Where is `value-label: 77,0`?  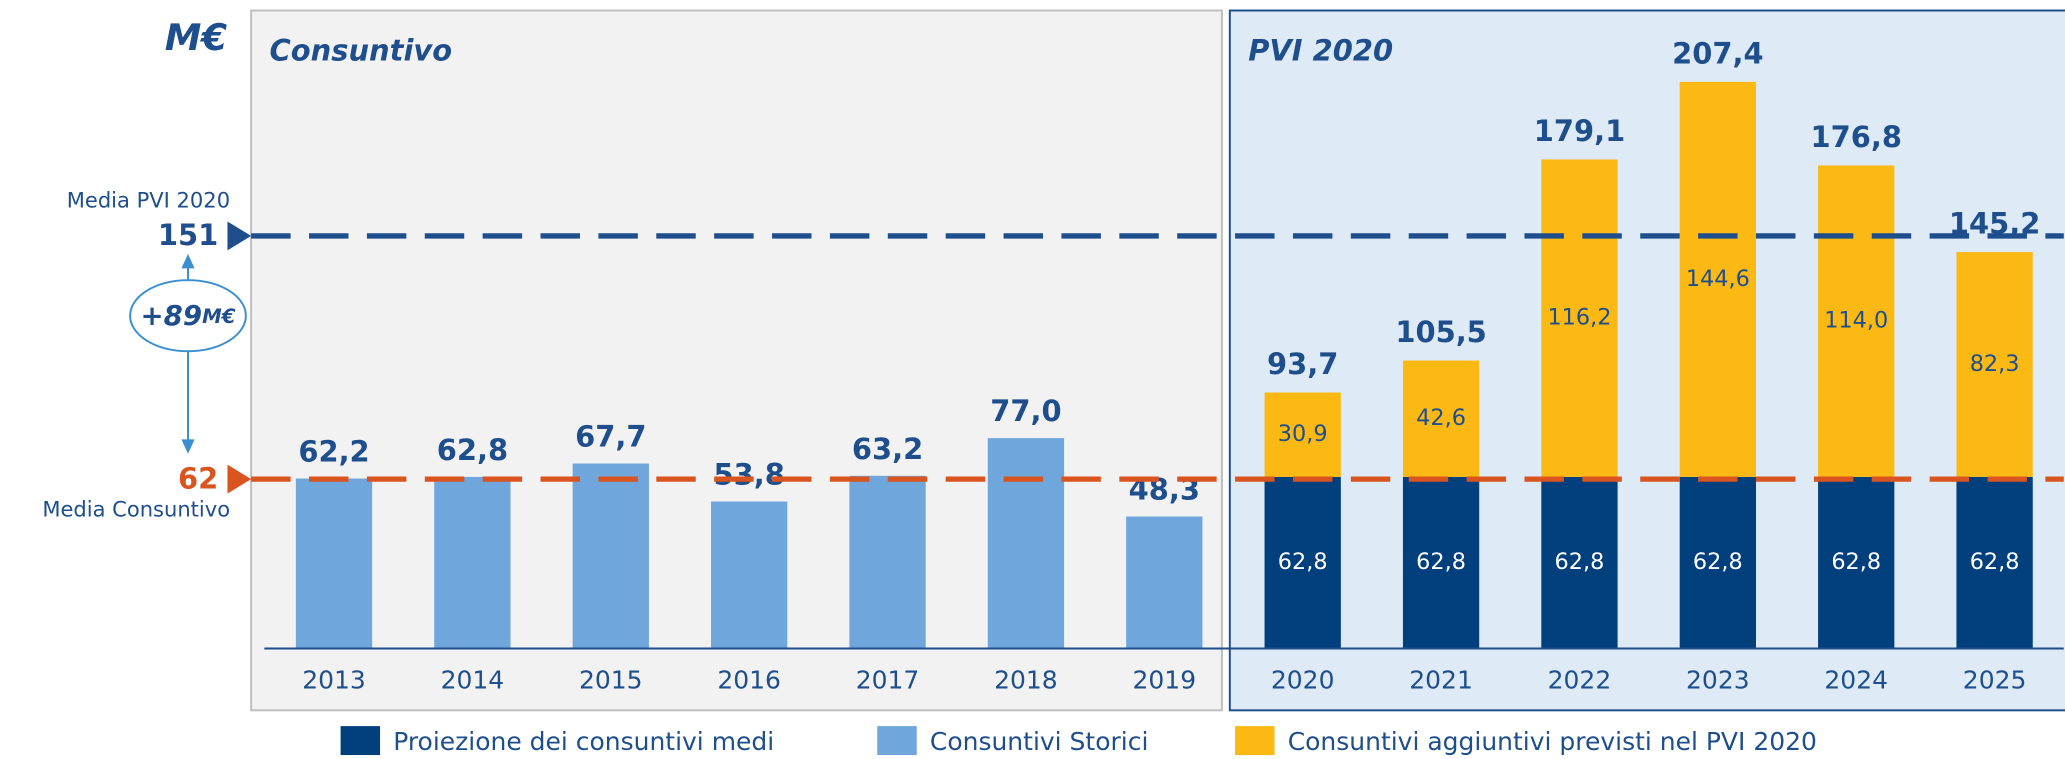 value-label: 77,0 is located at coordinates (1025, 411).